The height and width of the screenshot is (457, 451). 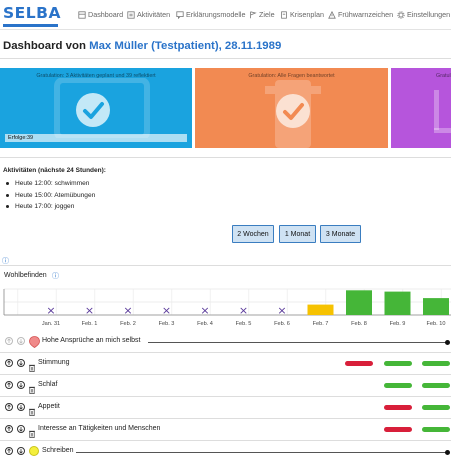 What do you see at coordinates (225, 430) in the screenshot?
I see `indicator-row: Interesse an Tätigkeiten und Menschen` at bounding box center [225, 430].